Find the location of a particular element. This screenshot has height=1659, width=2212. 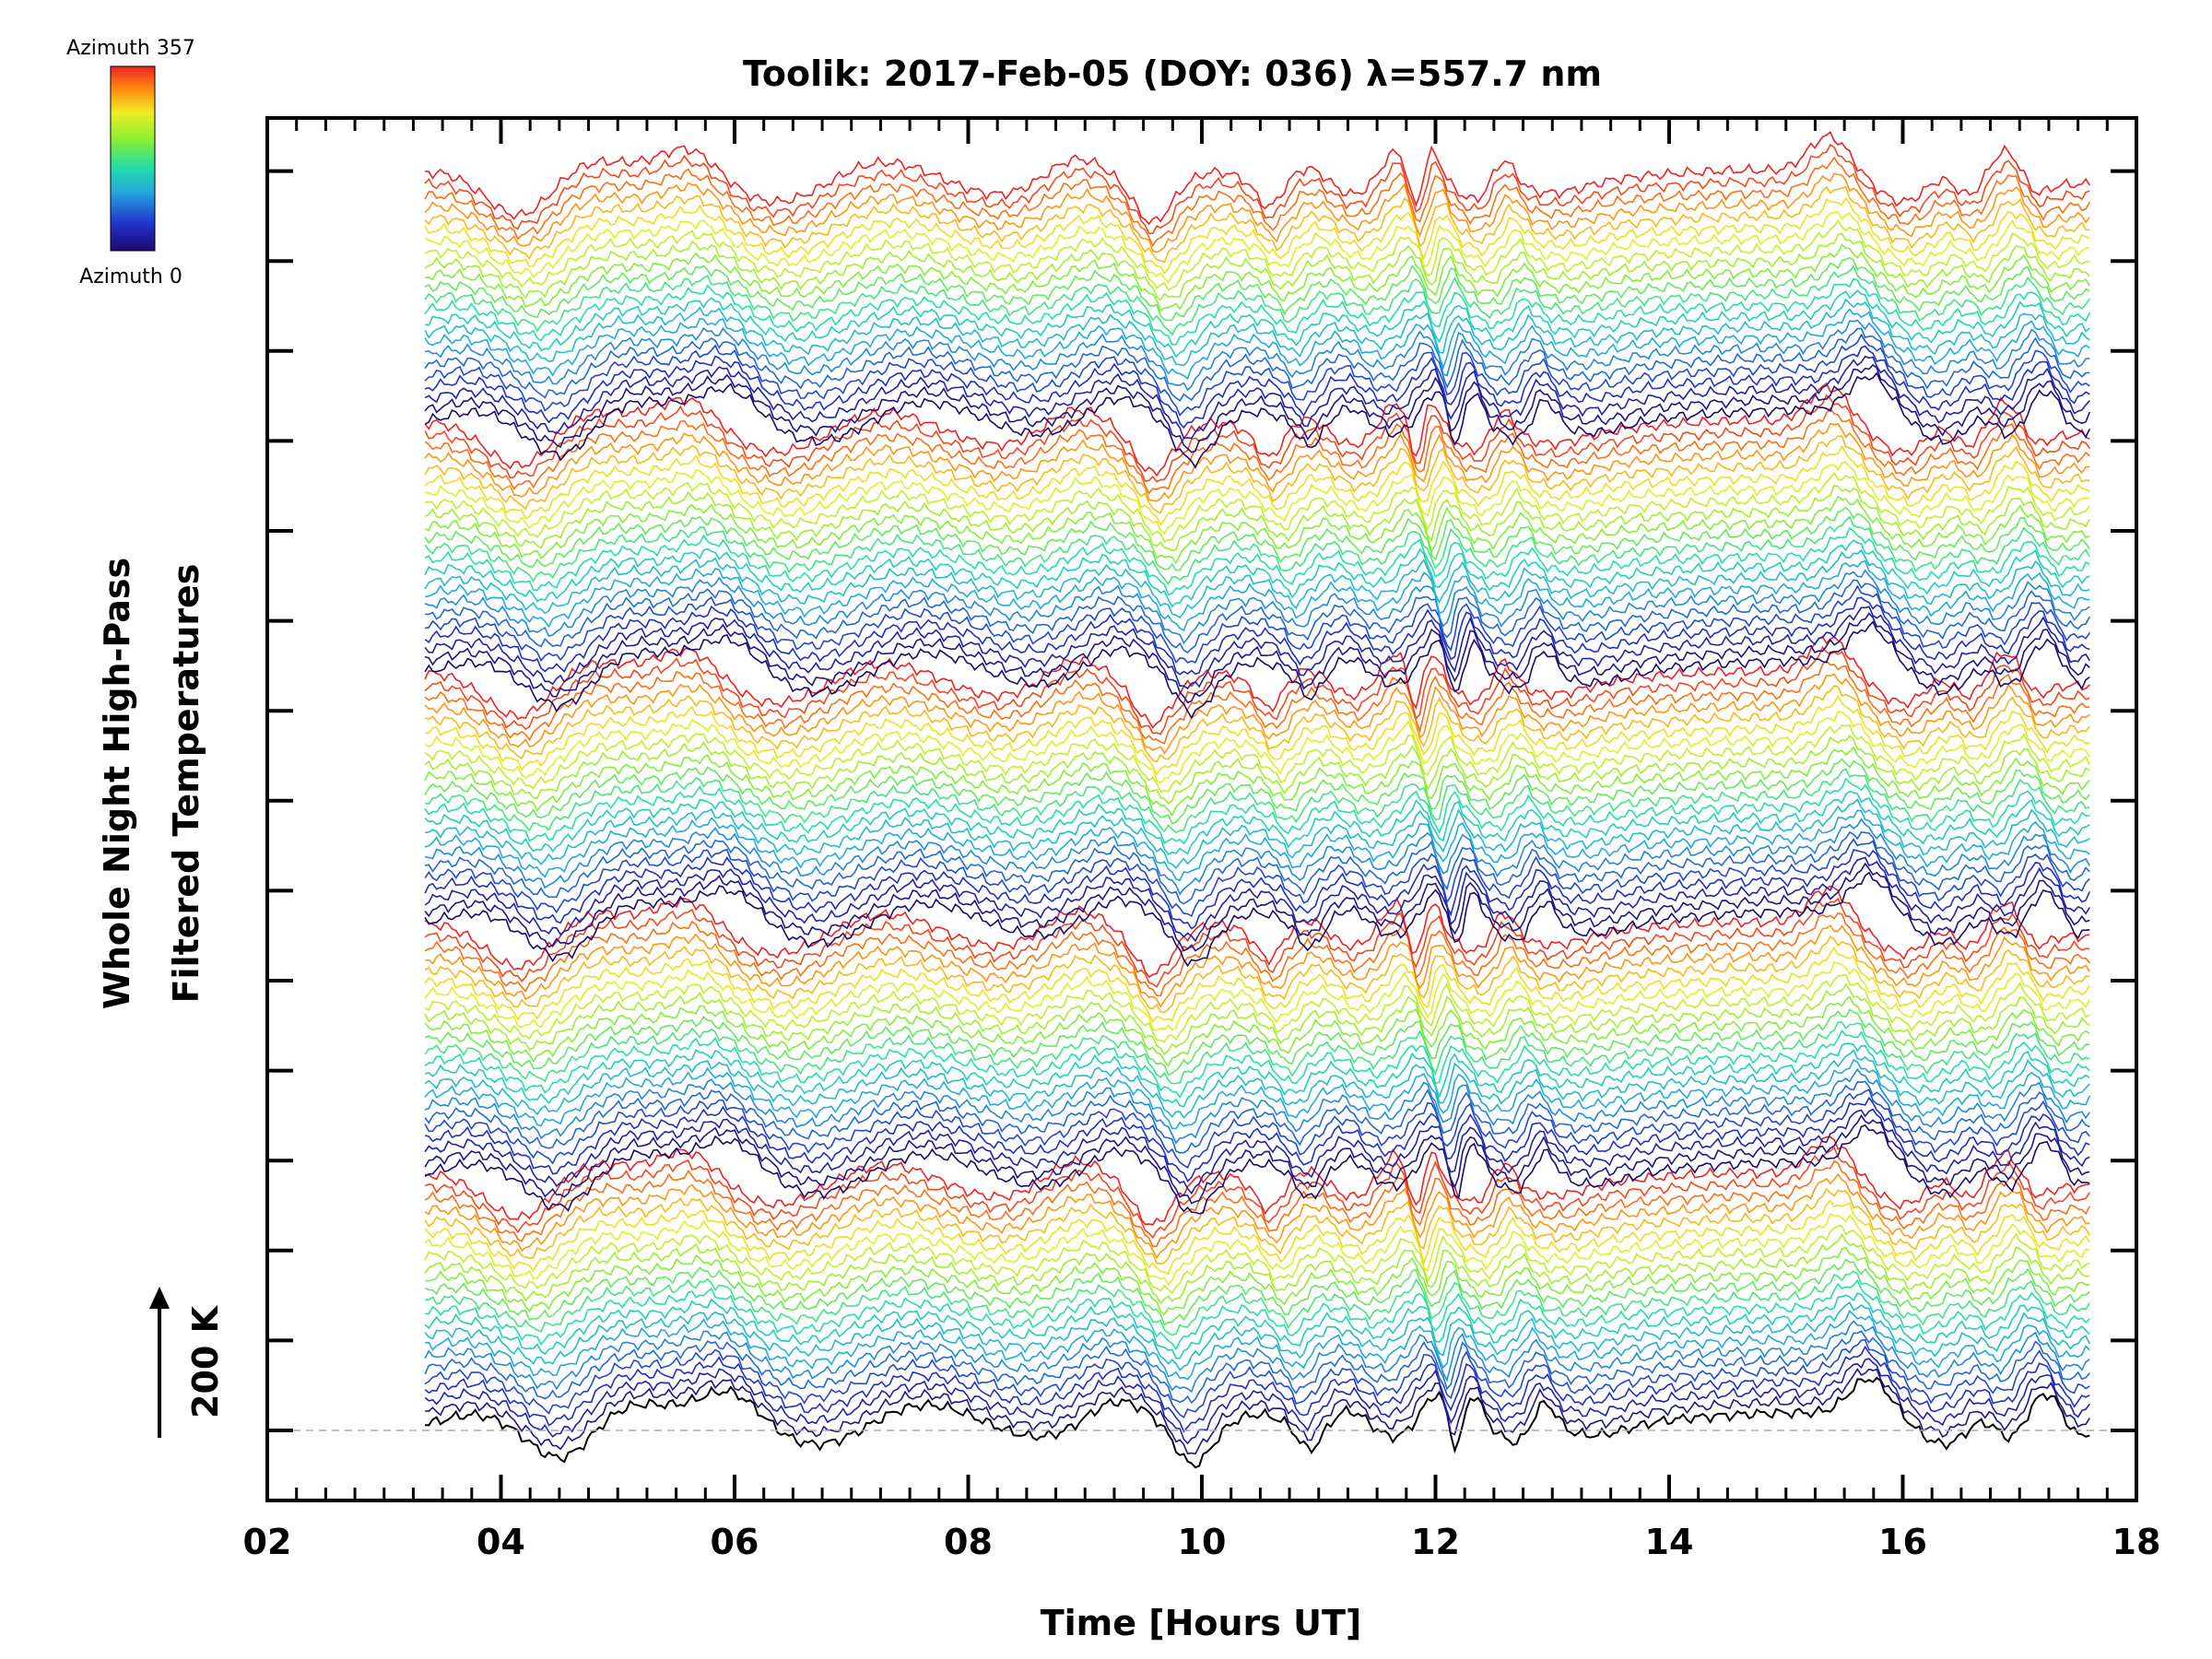

x-tick-label: 12 is located at coordinates (1435, 1542).